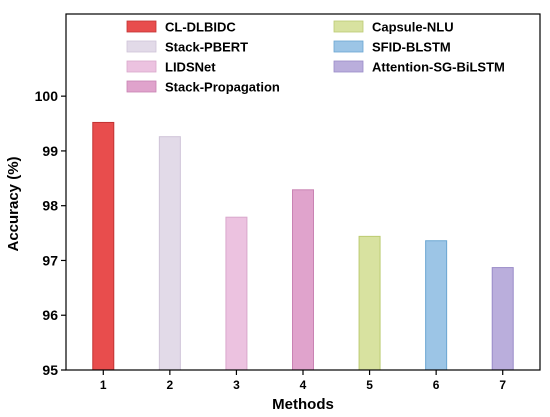 The height and width of the screenshot is (417, 550). Describe the element at coordinates (50, 315) in the screenshot. I see `y-tick-label: 96` at that location.